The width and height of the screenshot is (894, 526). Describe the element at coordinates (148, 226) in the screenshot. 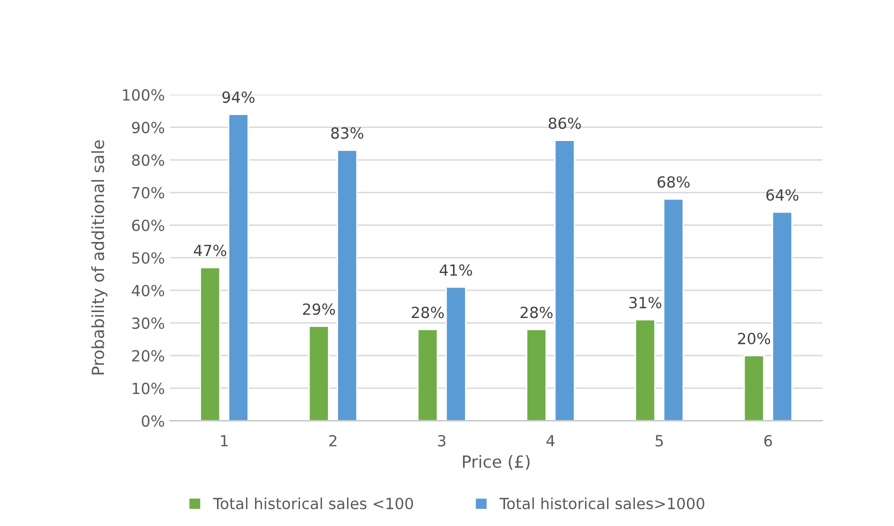

I see `y-tick-label: 60%` at that location.